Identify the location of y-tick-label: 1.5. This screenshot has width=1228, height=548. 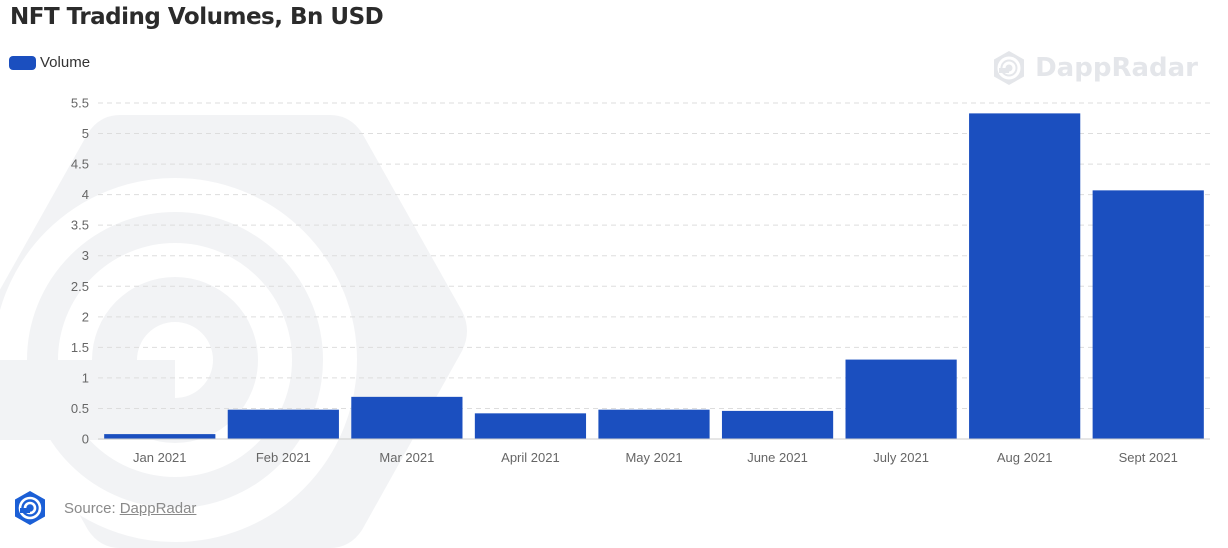
(80, 347).